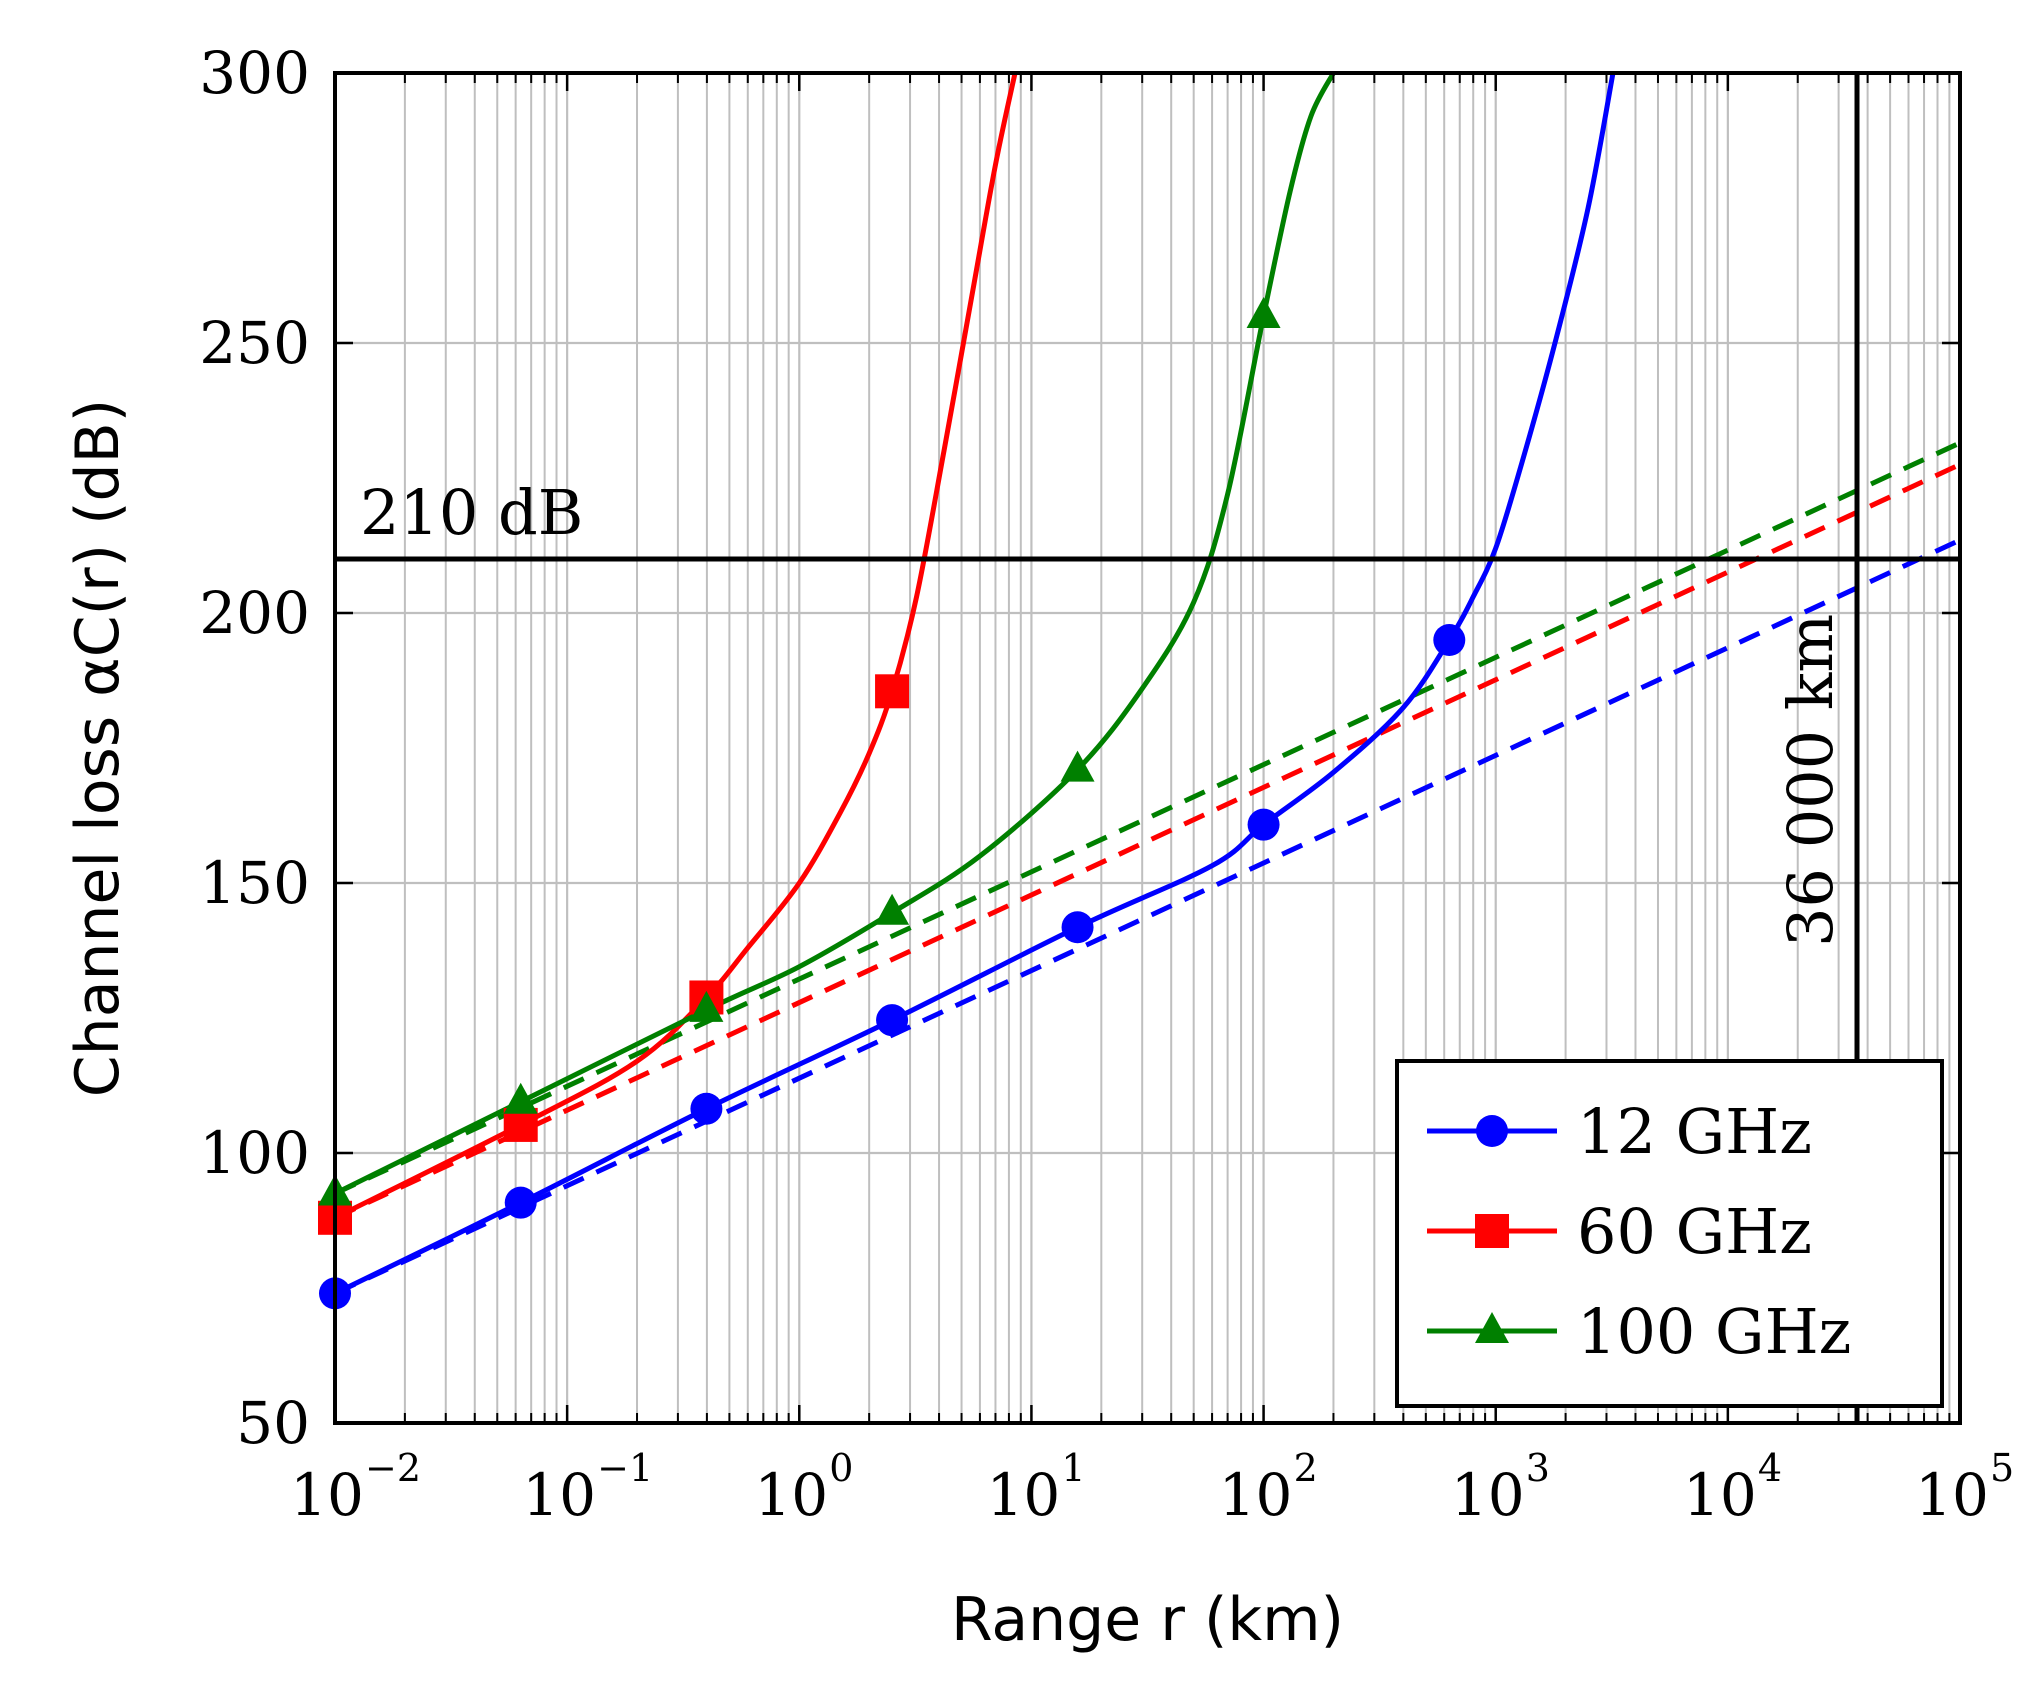 This screenshot has width=2030, height=1690. Describe the element at coordinates (254, 613) in the screenshot. I see `y-tick-label: 200` at that location.